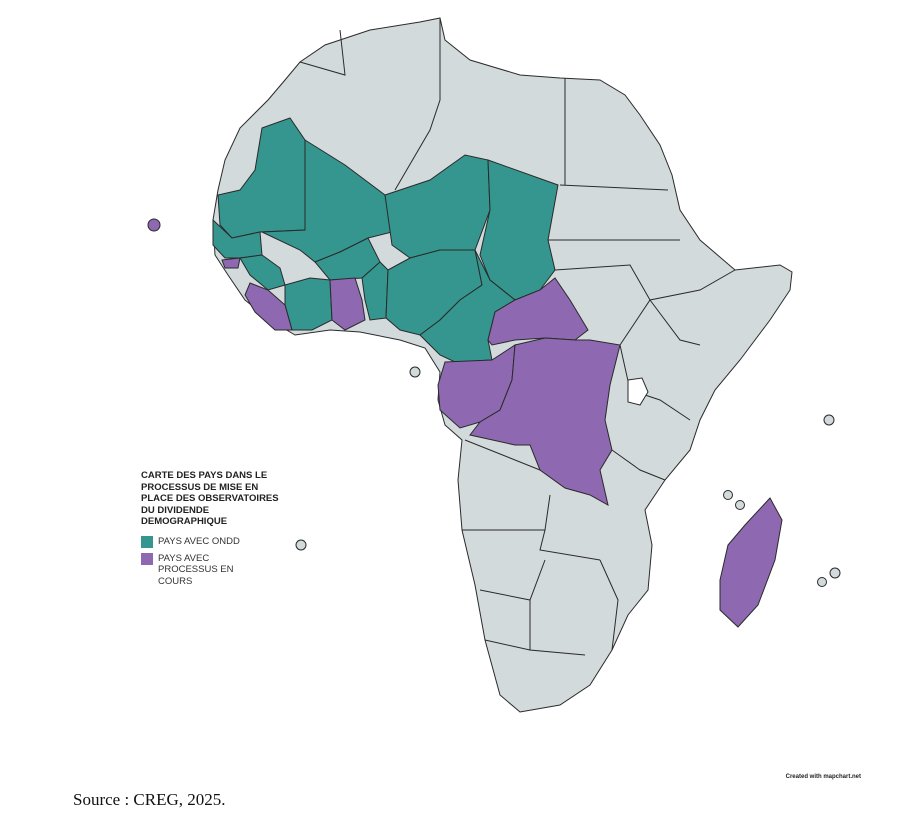 Image resolution: width=923 pixels, height=828 pixels. I want to click on legend-label-en-cours: PAYS AVEC PROCESSUS EN COURS, so click(196, 569).